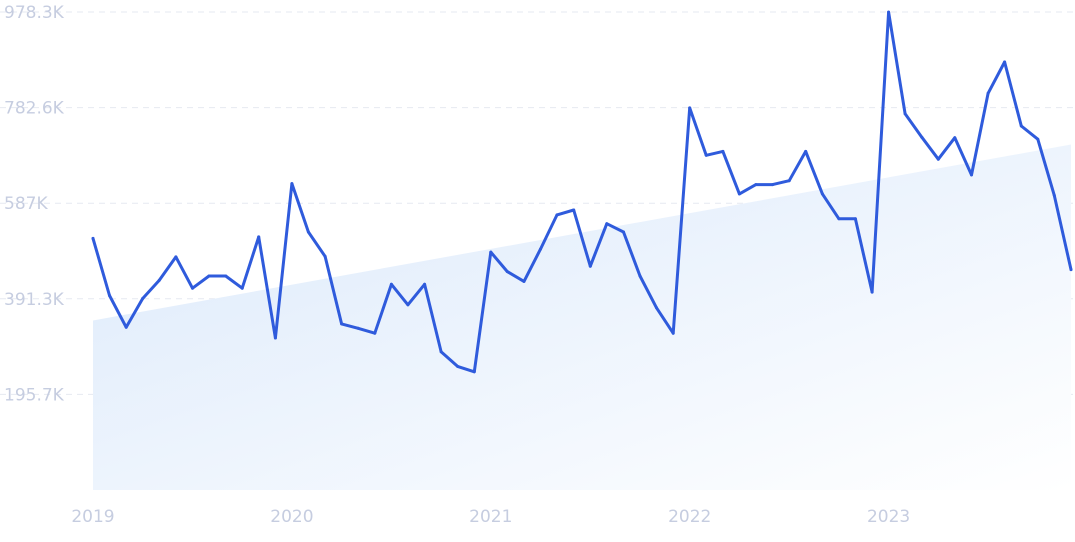  I want to click on x-tick-label: 2022, so click(689, 517).